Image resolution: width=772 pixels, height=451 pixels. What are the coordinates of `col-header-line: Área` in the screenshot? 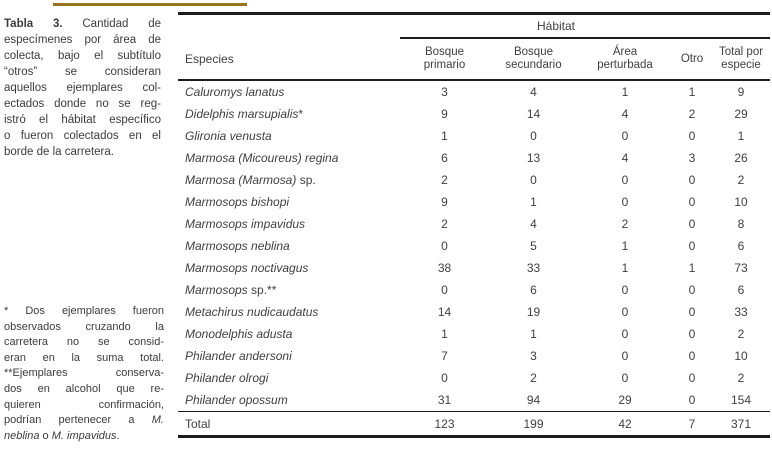 It's located at (625, 52).